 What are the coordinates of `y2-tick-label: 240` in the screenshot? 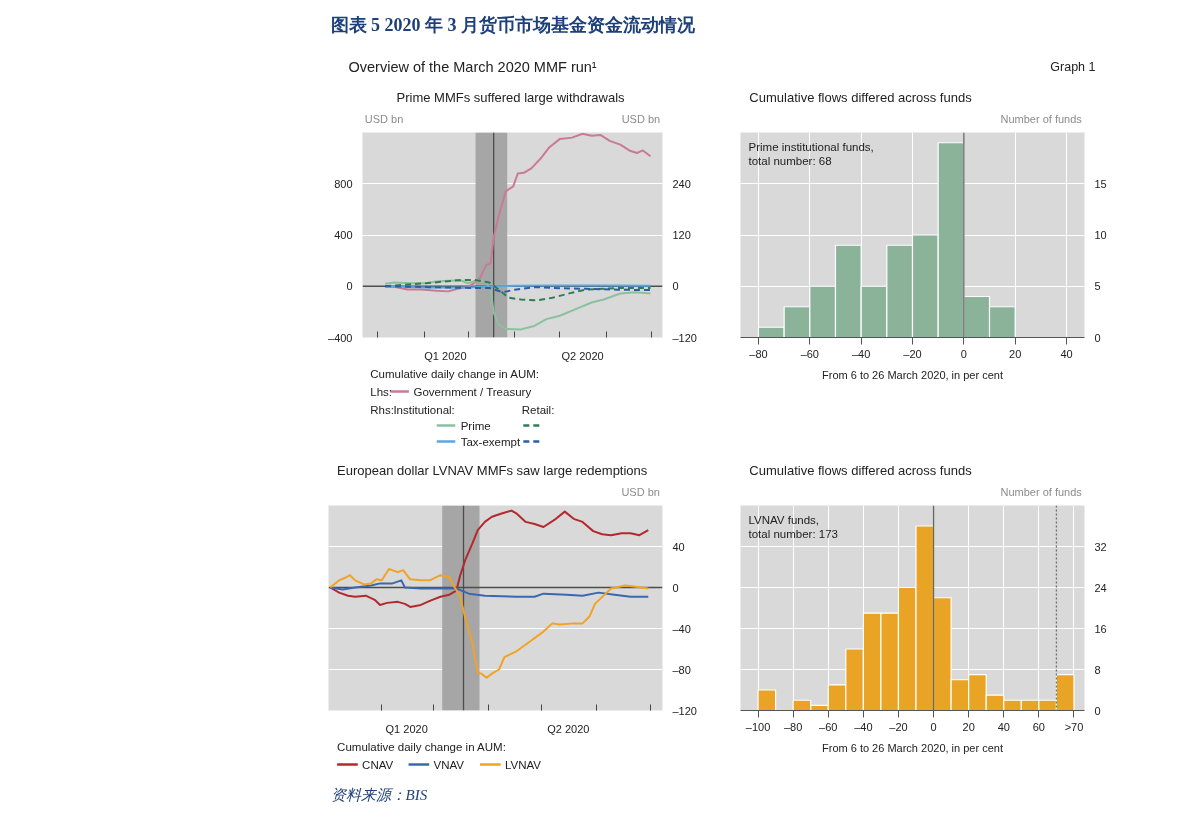 It's located at (681, 183).